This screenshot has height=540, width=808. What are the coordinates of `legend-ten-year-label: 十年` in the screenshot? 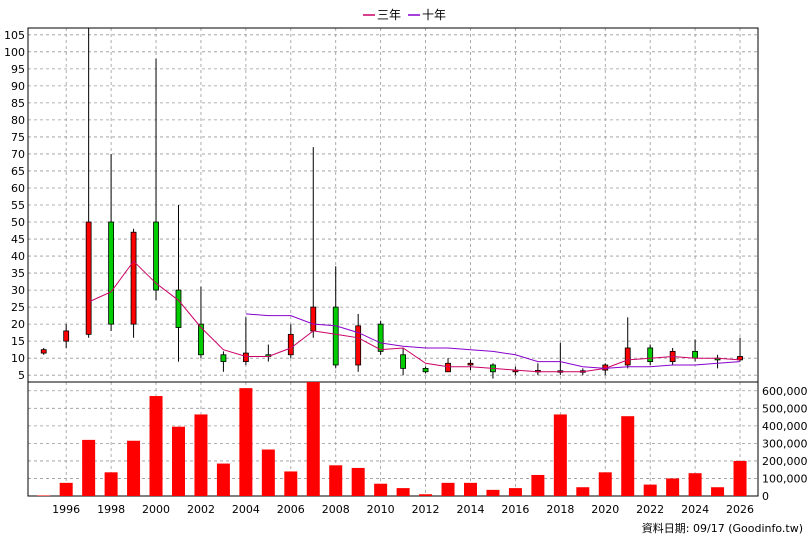 It's located at (434, 15).